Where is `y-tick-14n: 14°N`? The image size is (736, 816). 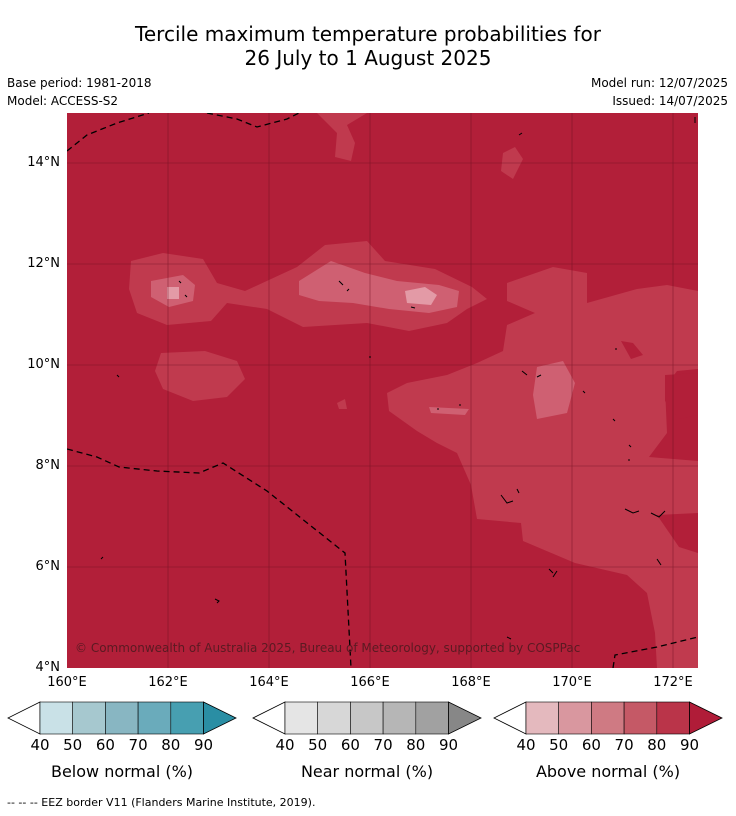
y-tick-14n: 14°N is located at coordinates (43, 162).